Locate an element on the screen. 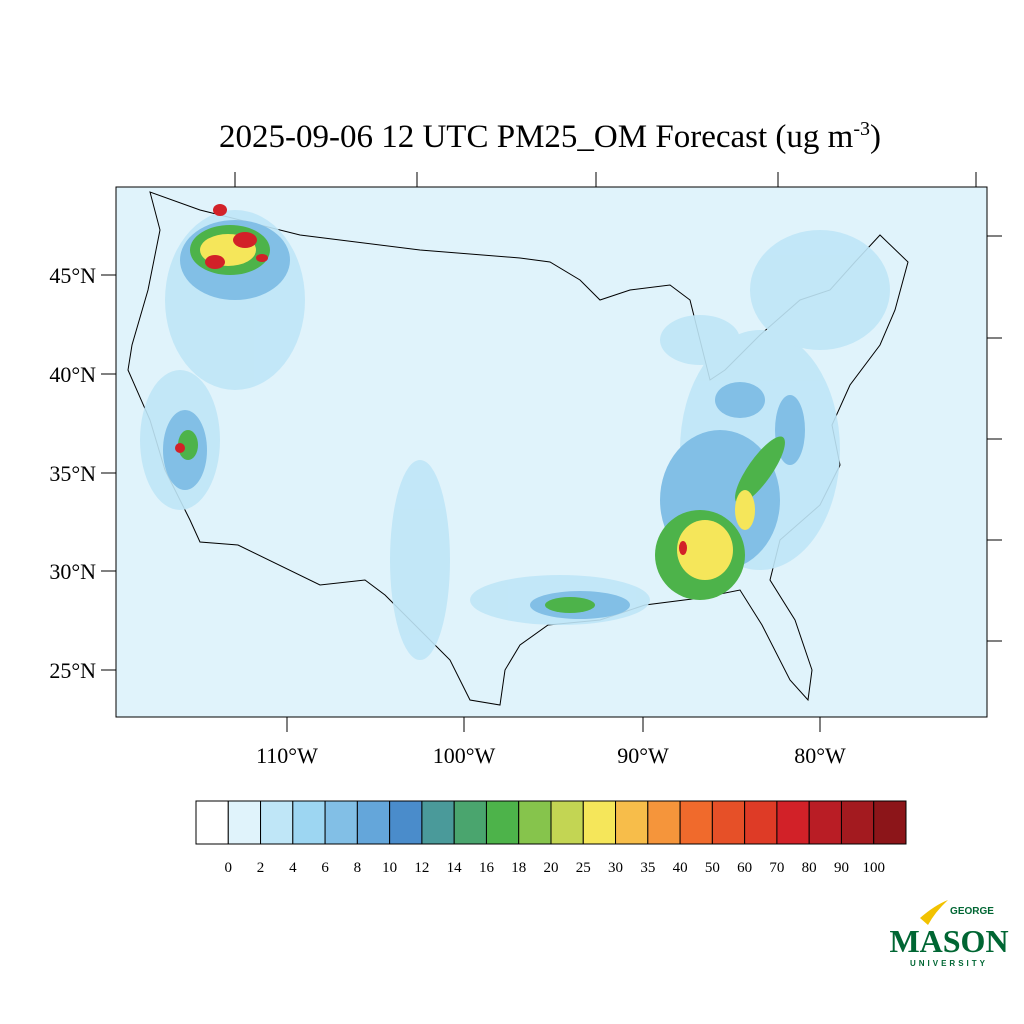 This screenshot has width=1024, height=1024. logo: GEORGE MASON UNIVERSITY is located at coordinates (949, 934).